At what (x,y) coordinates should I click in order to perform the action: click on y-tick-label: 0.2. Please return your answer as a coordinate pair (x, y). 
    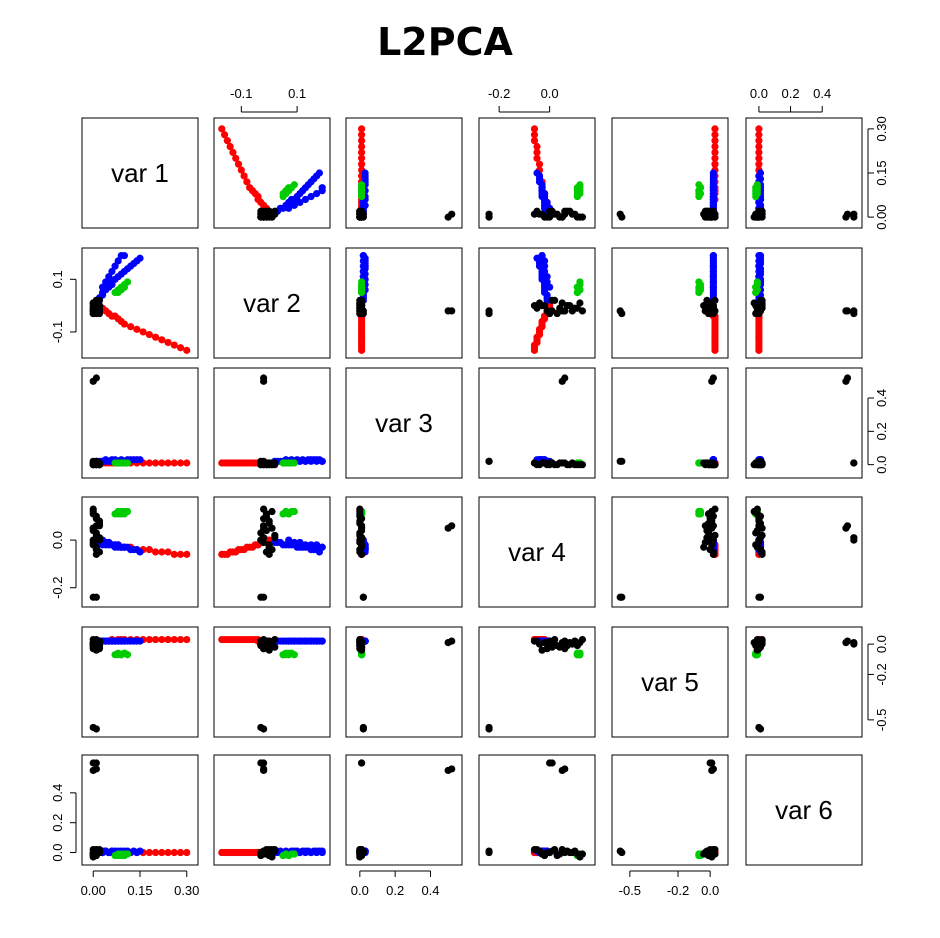
    Looking at the image, I should click on (57, 823).